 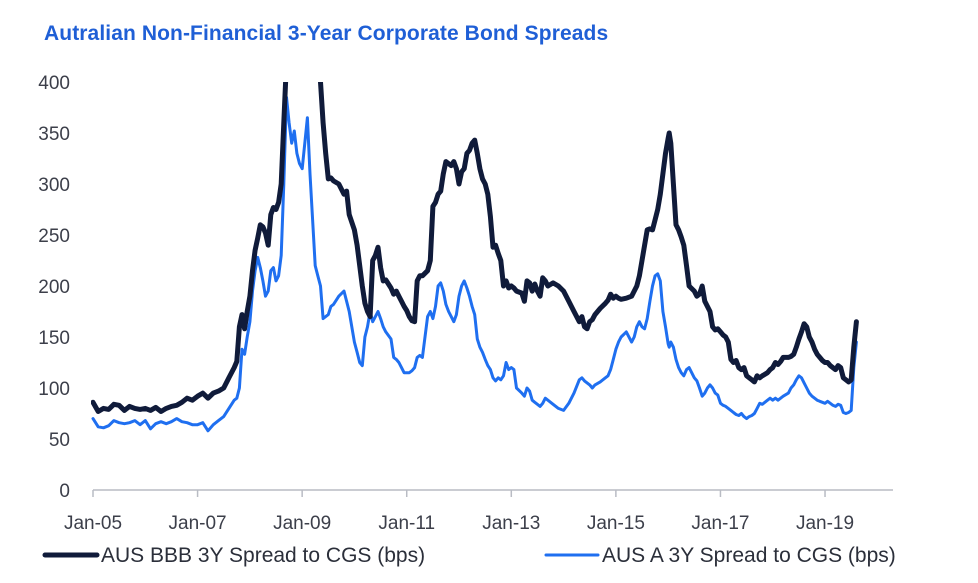 I want to click on x-tick-label: Jan-05, so click(x=93, y=523).